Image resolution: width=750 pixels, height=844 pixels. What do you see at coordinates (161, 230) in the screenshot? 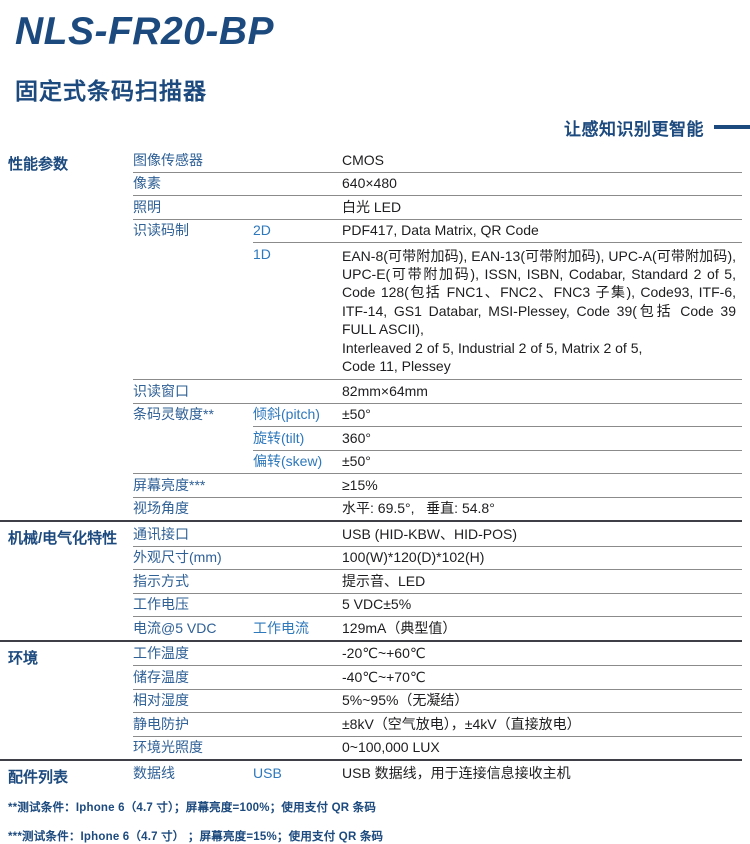
I see `spec-prop: 识读码制` at bounding box center [161, 230].